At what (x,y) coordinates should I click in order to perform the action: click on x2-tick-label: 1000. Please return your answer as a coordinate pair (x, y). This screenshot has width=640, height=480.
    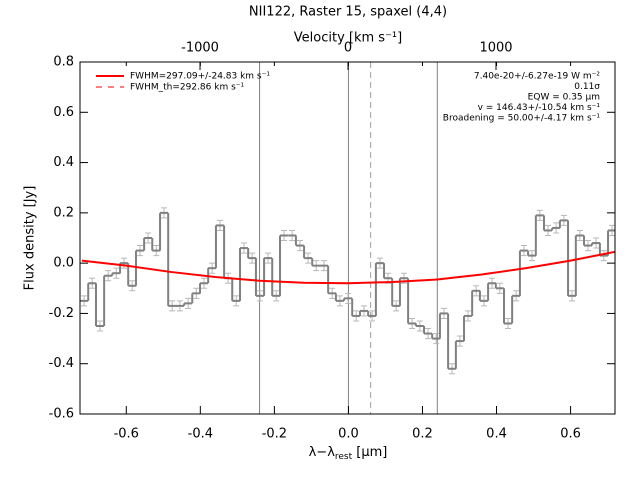
    Looking at the image, I should click on (495, 48).